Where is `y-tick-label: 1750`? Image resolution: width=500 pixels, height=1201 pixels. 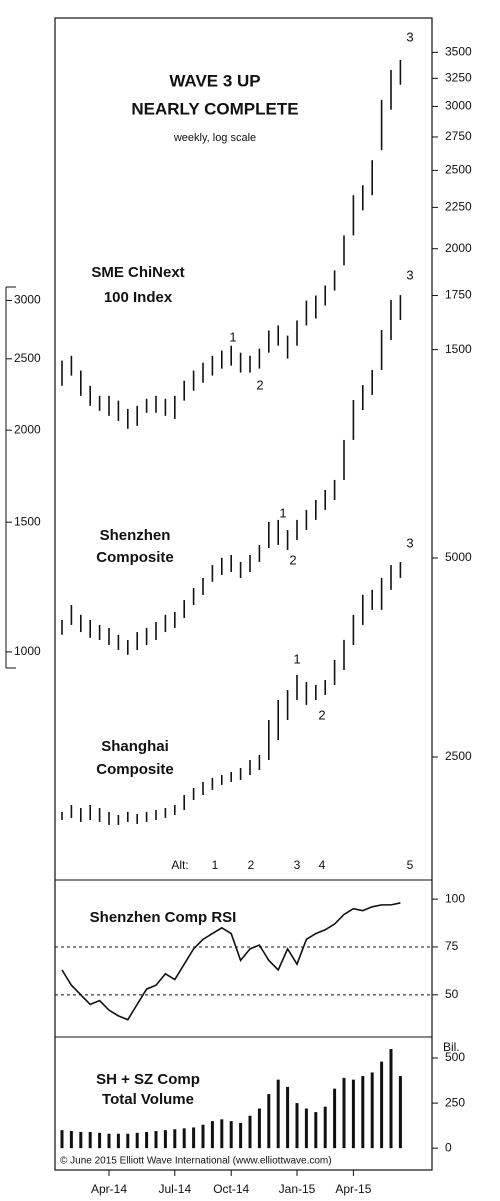
y-tick-label: 1750 is located at coordinates (458, 295).